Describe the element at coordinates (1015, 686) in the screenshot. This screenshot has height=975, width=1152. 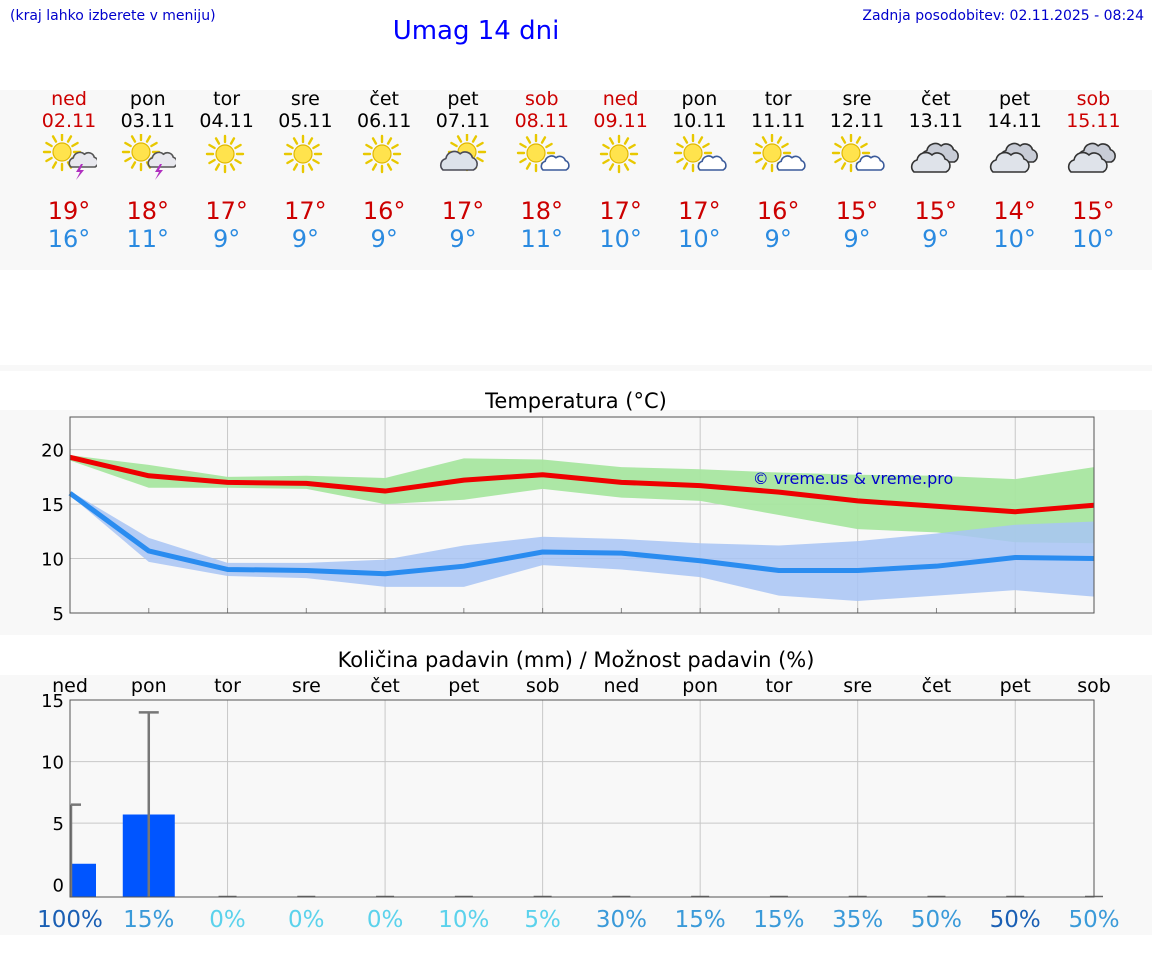
I see `day-label: pet` at that location.